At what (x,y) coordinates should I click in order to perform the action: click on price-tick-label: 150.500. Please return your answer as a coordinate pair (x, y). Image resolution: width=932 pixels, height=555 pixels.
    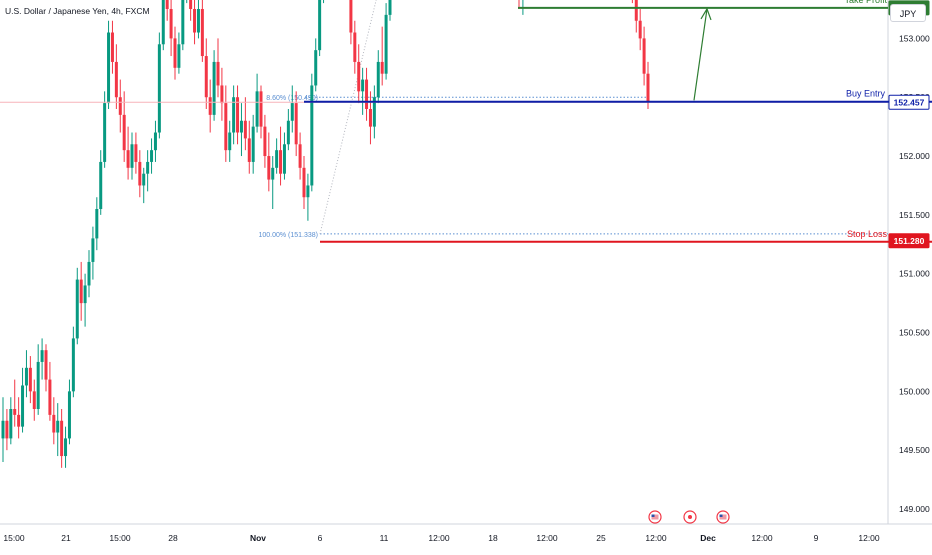
    Looking at the image, I should click on (914, 333).